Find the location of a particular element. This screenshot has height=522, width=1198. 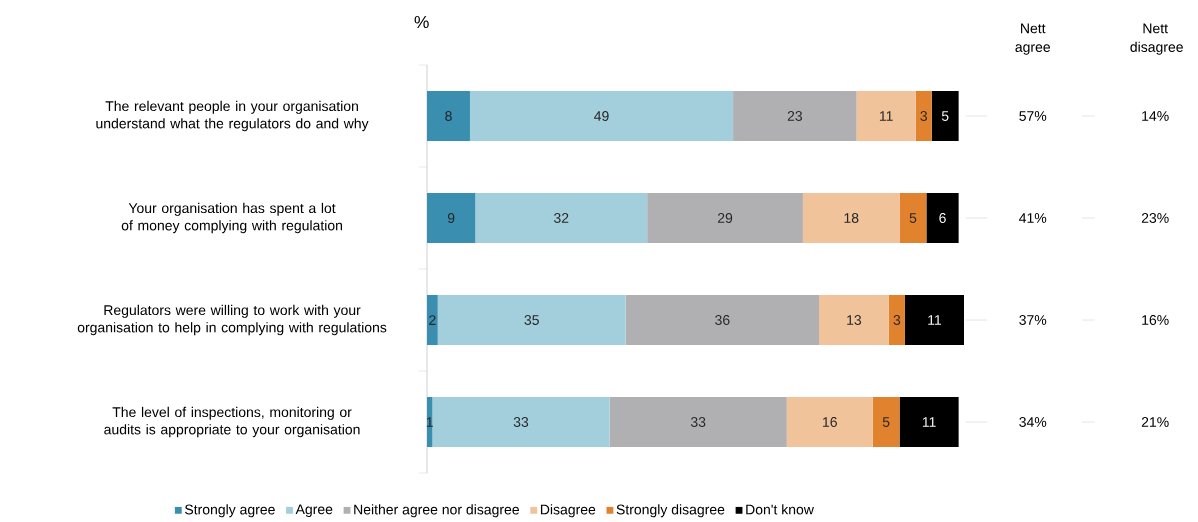

legend-label: Agree is located at coordinates (314, 511).